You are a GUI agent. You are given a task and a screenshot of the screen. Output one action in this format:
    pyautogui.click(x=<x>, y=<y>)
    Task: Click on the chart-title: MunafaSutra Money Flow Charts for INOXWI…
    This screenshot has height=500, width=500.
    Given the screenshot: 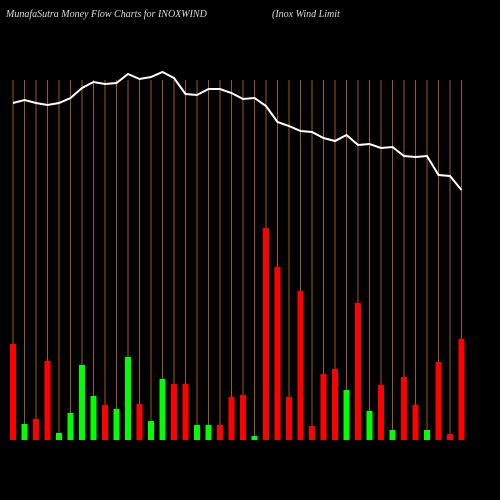 What is the action you would take?
    pyautogui.click(x=106, y=14)
    